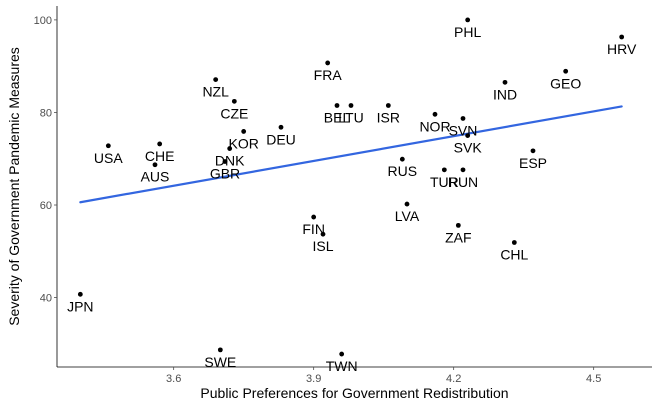 This screenshot has width=661, height=408. I want to click on point-label-fin: FIN, so click(313, 229).